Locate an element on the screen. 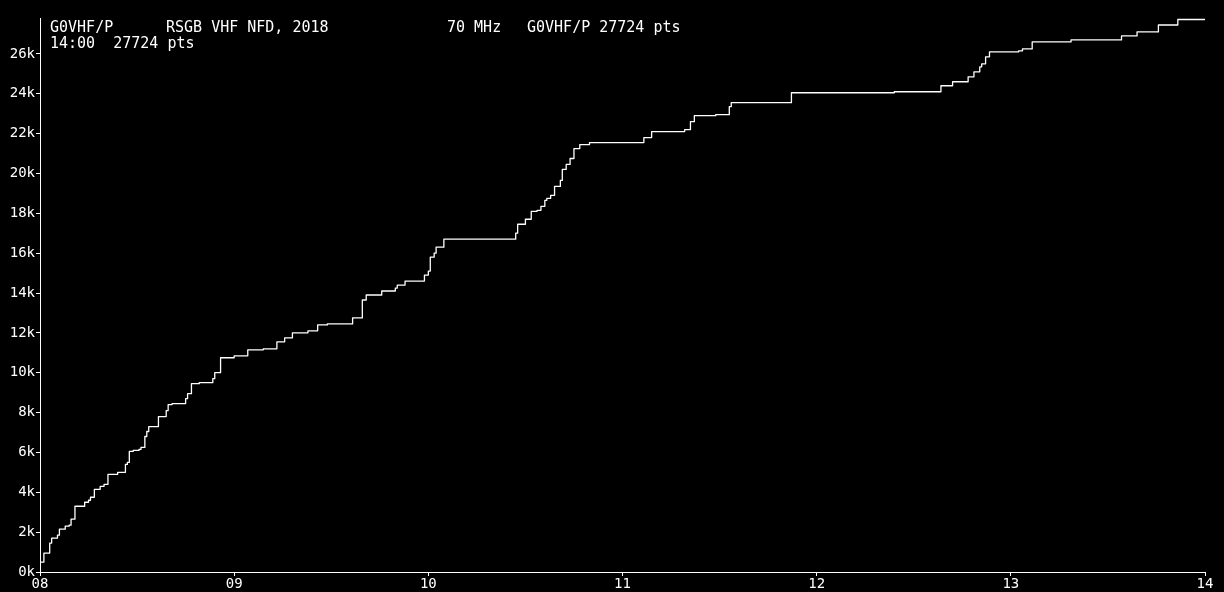 This screenshot has width=1224, height=592. y-tick-label: 4k is located at coordinates (27, 490).